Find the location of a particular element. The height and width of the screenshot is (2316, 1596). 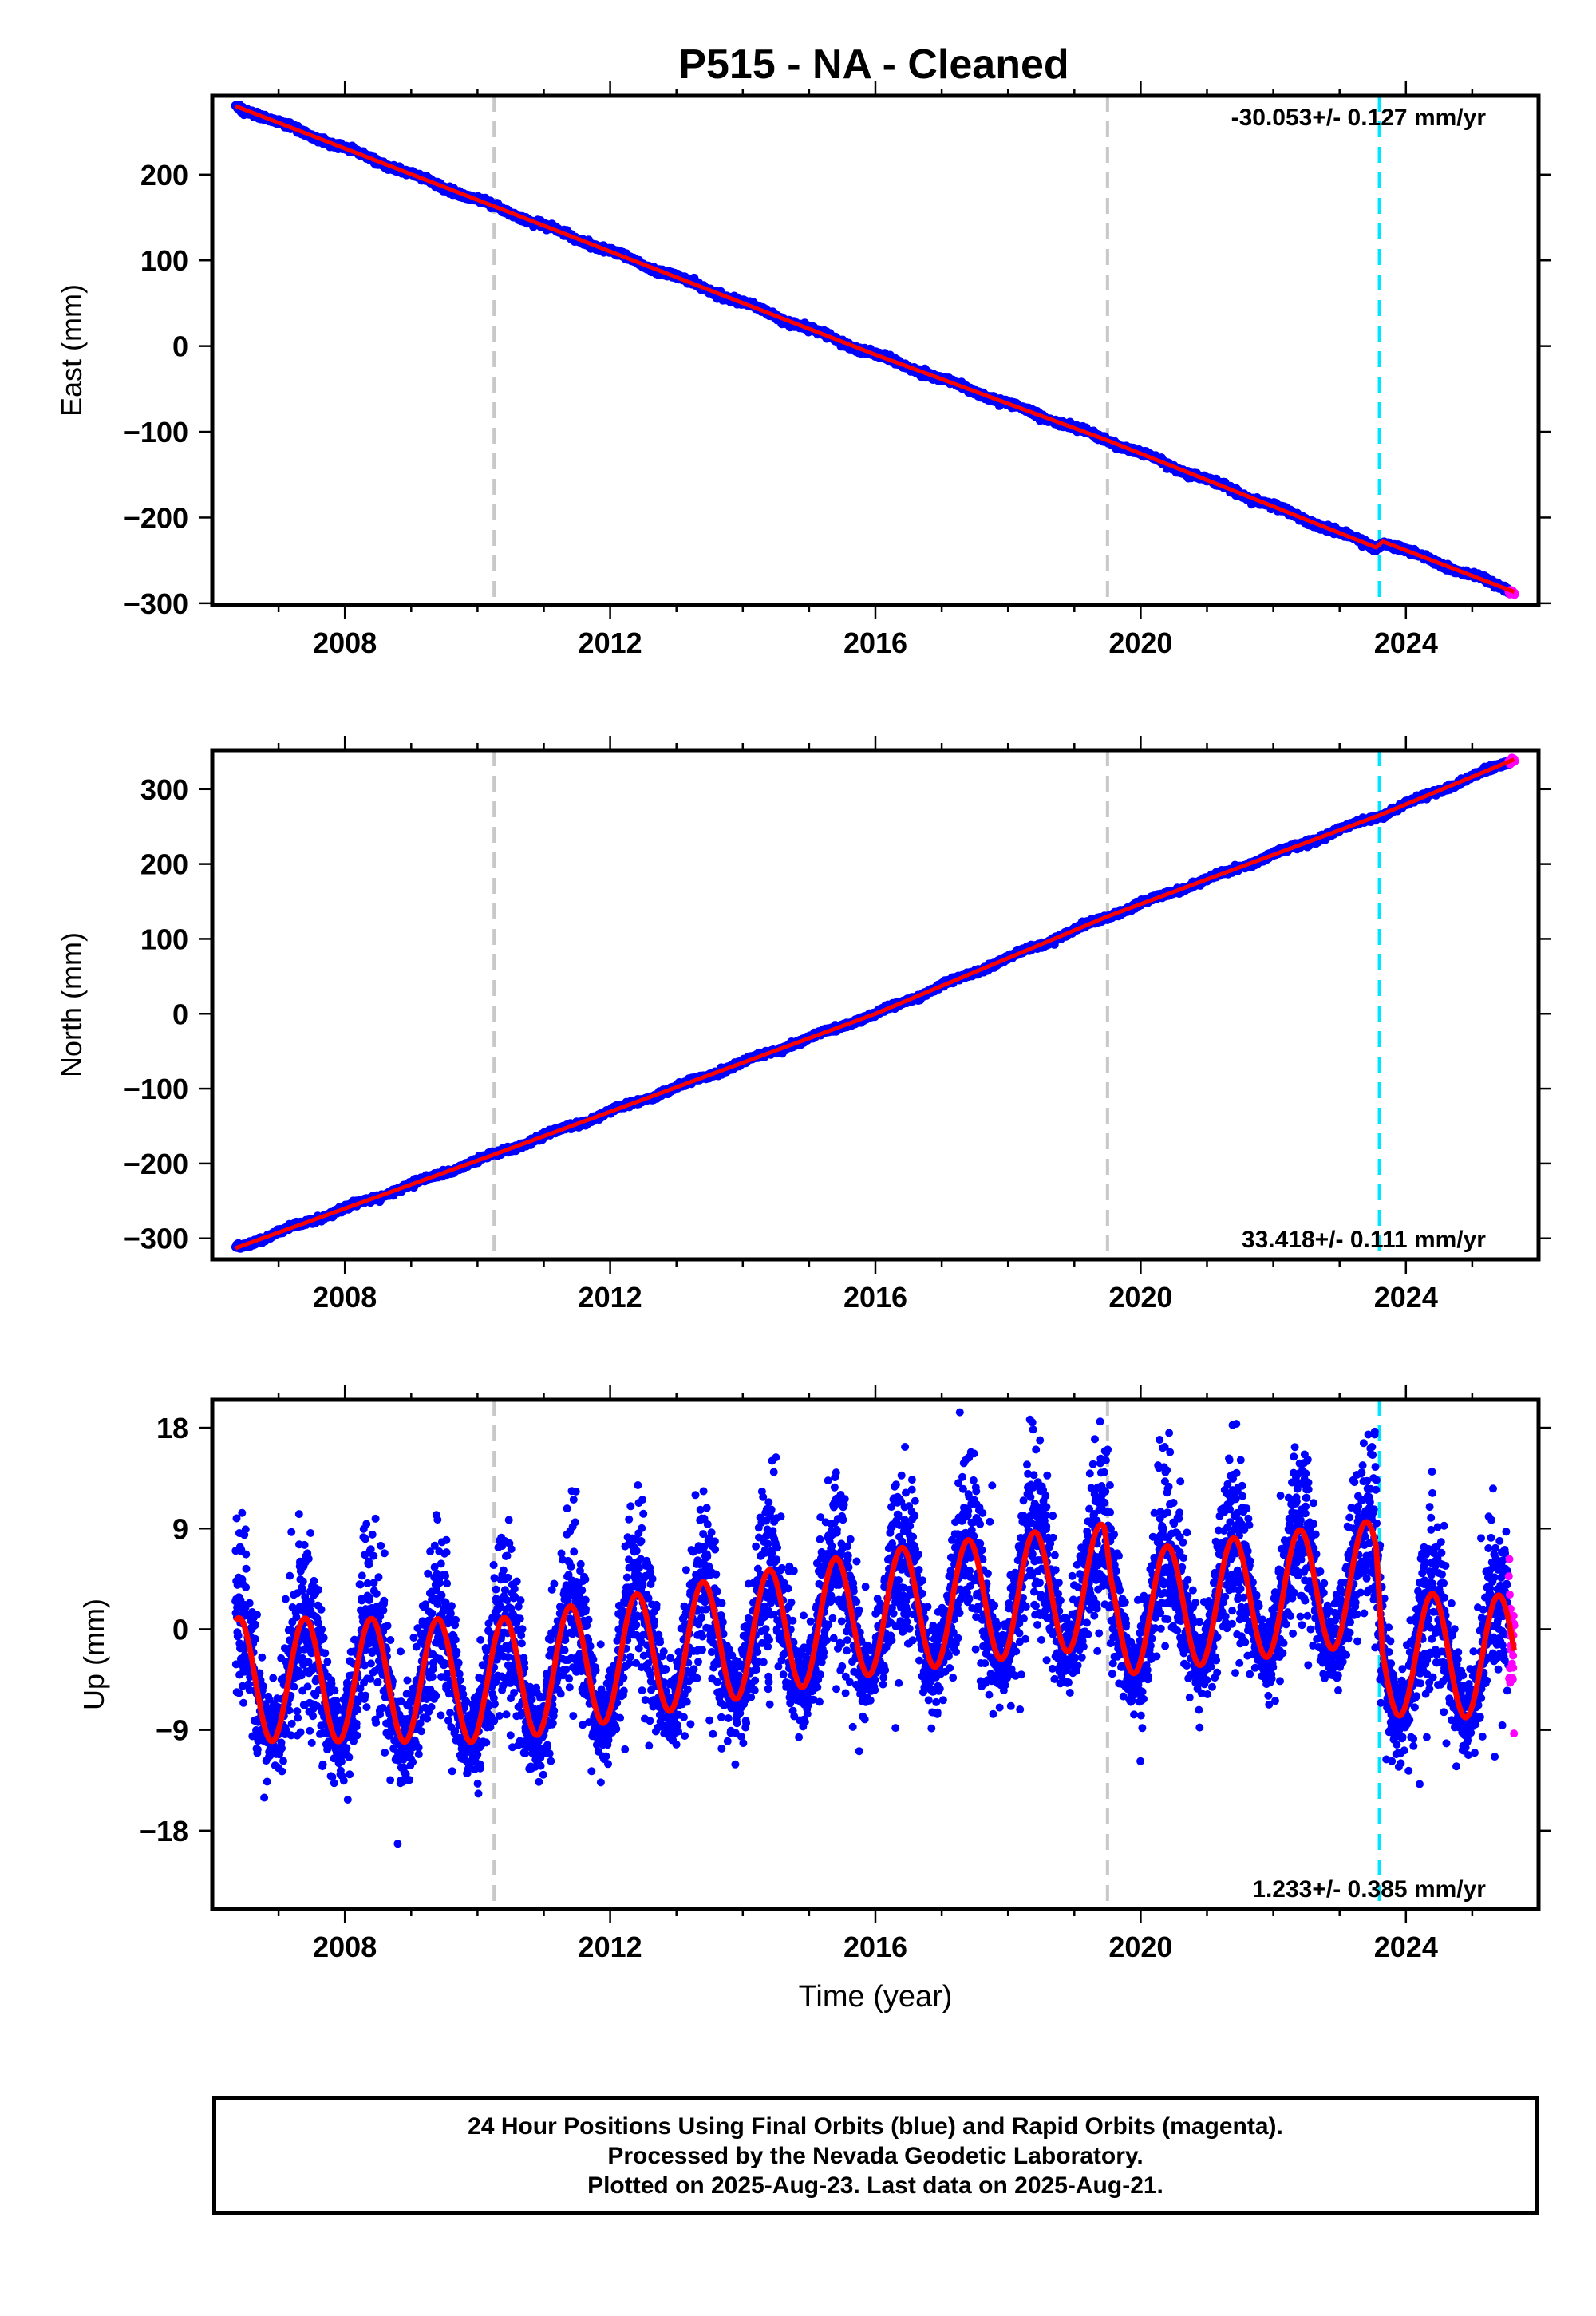

east-y-tick-label: −100 is located at coordinates (156, 432).